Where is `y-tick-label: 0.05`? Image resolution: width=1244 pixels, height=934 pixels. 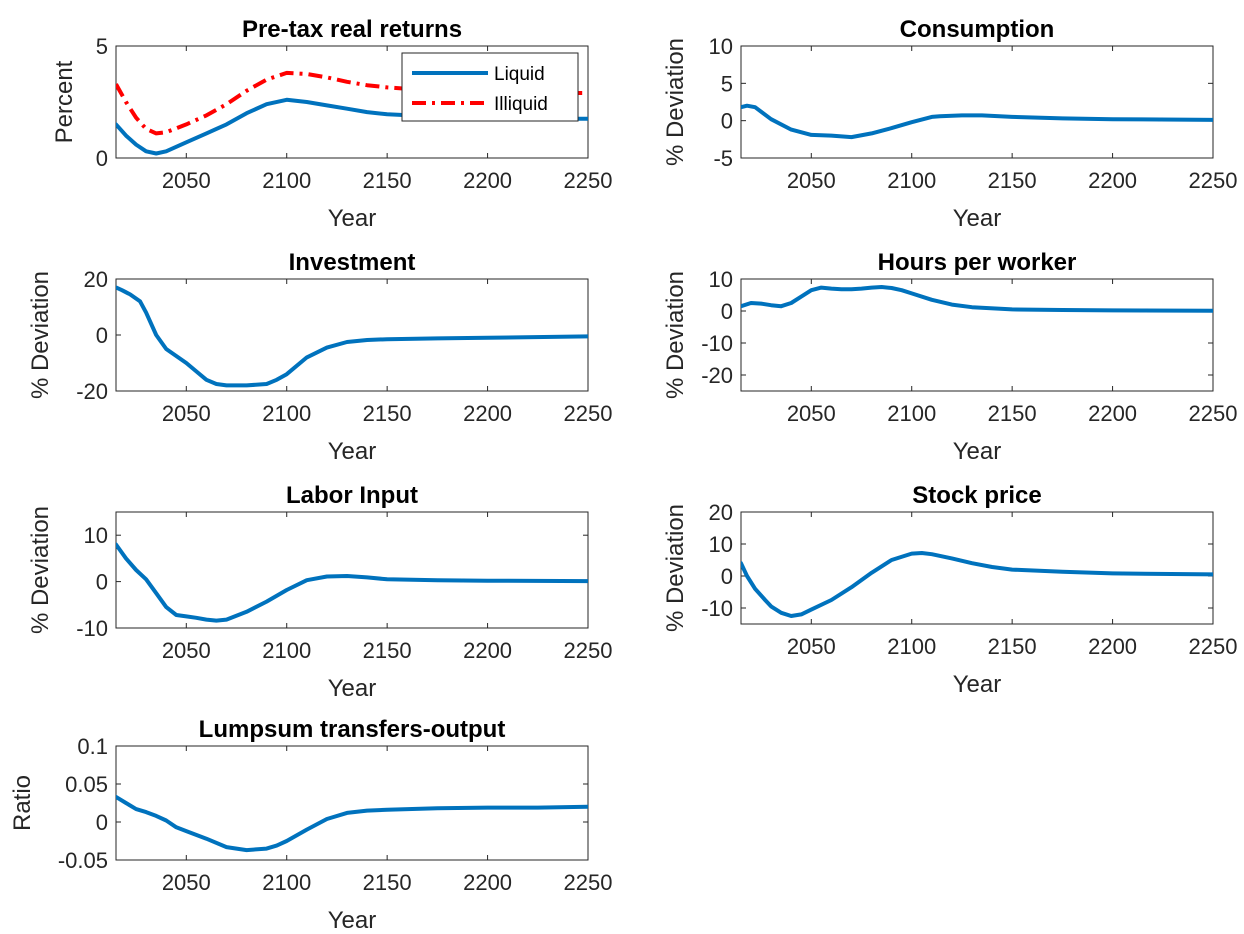
y-tick-label: 0.05 is located at coordinates (86, 784).